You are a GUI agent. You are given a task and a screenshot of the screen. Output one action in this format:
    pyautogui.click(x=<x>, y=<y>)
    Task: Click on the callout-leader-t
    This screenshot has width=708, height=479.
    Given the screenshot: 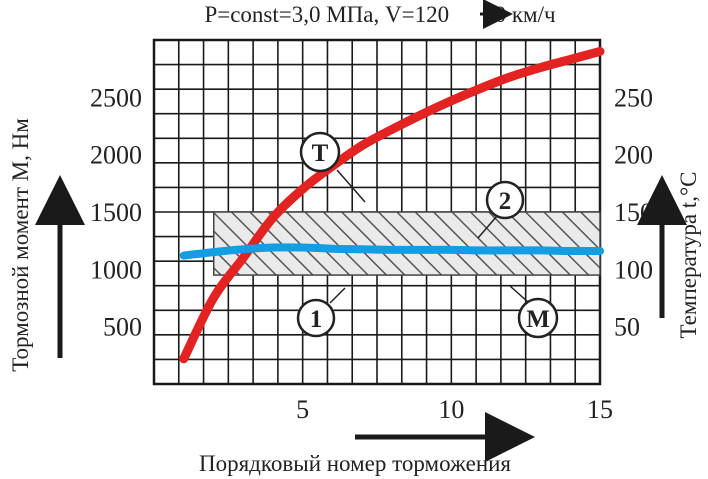 What is the action you would take?
    pyautogui.click(x=351, y=186)
    